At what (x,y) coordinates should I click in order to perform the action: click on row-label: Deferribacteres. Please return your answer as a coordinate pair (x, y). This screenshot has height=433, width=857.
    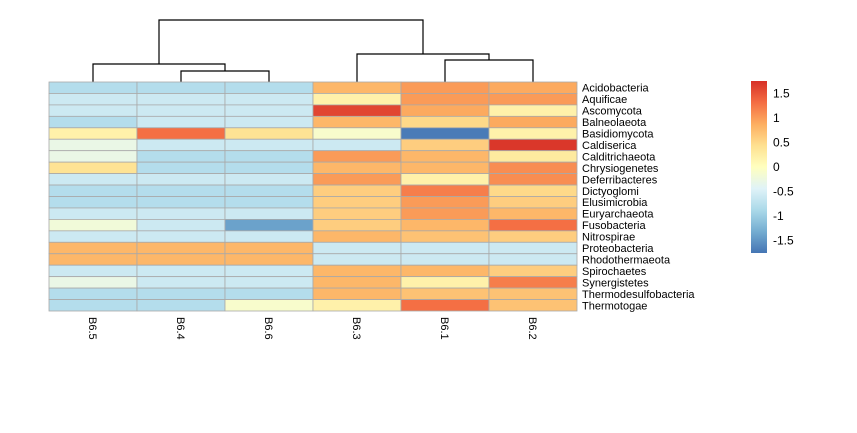
    Looking at the image, I should click on (620, 180).